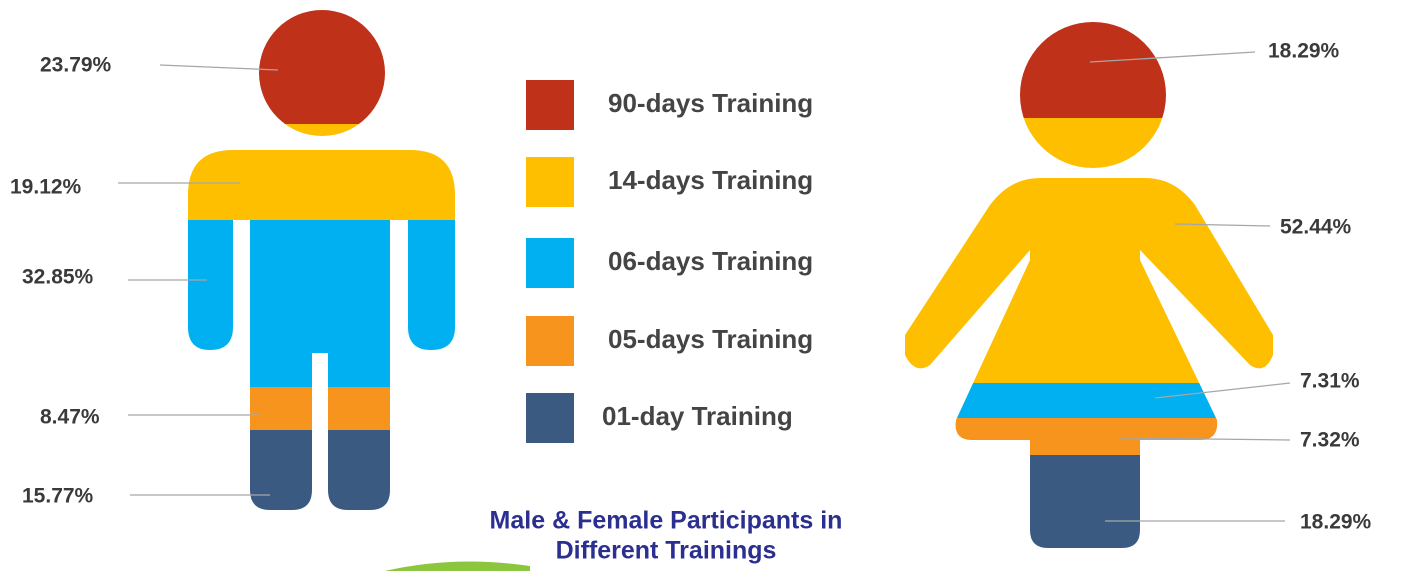 This screenshot has height=576, width=1412. What do you see at coordinates (666, 551) in the screenshot?
I see `chart-title: Different Trainings` at bounding box center [666, 551].